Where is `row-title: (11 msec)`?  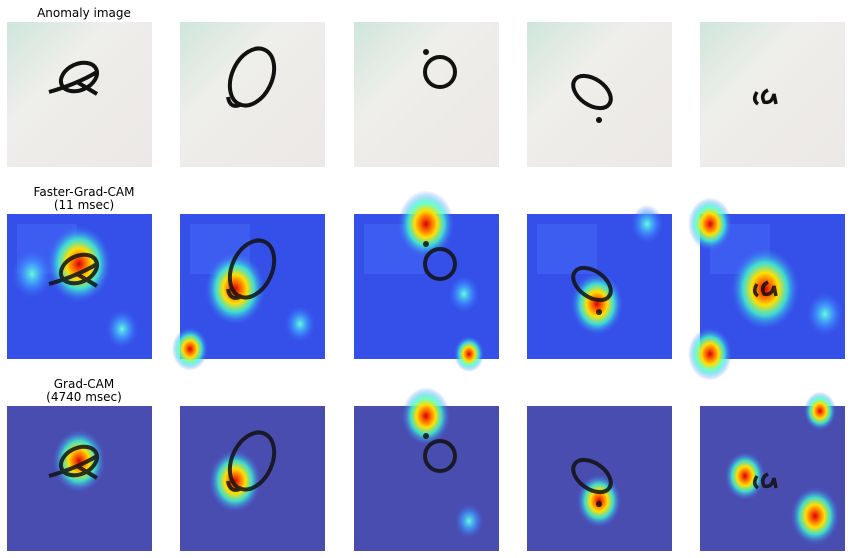
row-title: (11 msec) is located at coordinates (84, 205).